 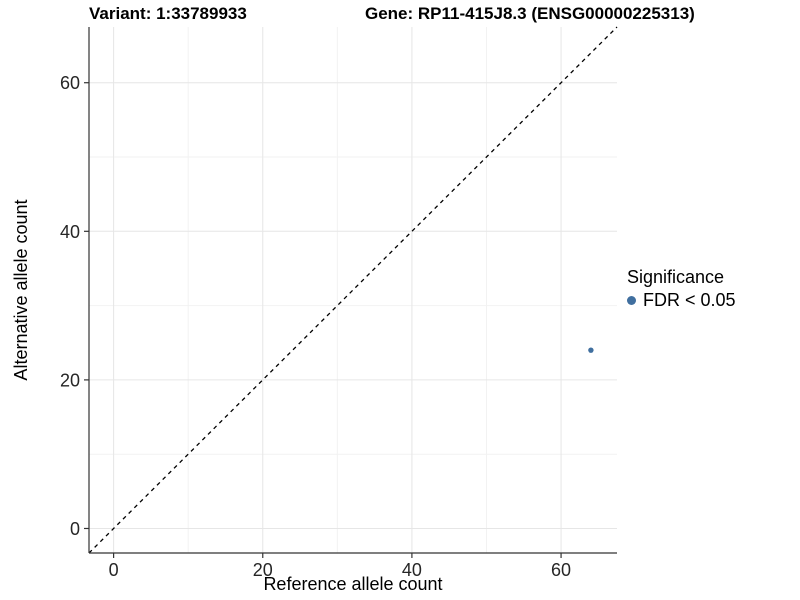 I want to click on y-tick-label: 40, so click(x=70, y=232).